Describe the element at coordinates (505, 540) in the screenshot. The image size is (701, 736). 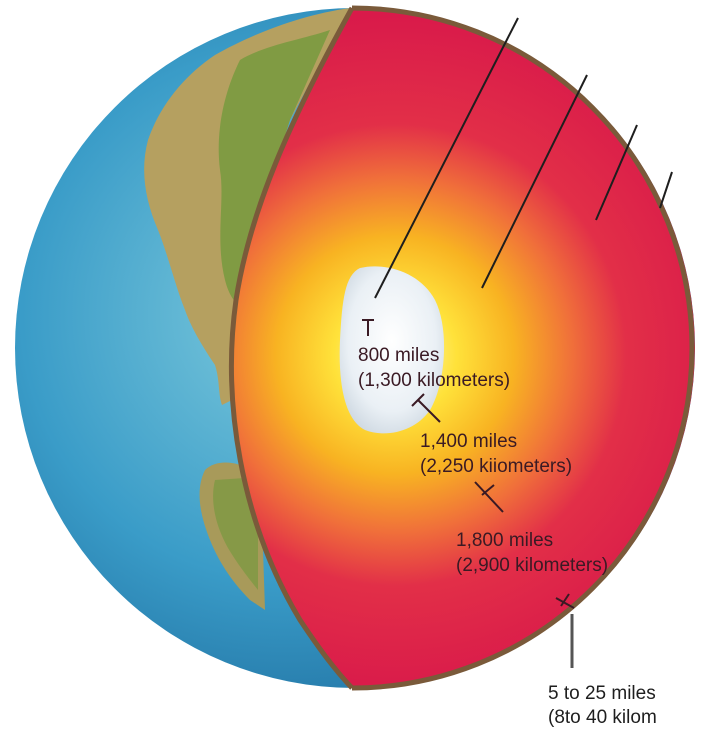
I see `mantle-depth-miles: 1,800 miles` at that location.